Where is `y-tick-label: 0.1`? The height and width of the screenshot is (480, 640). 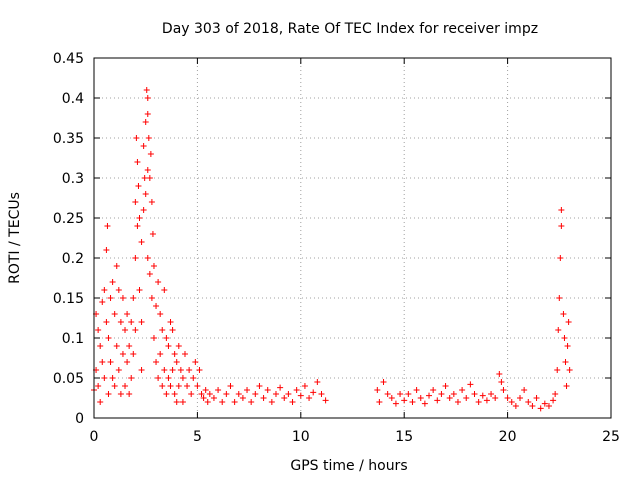 y-tick-label: 0.1 is located at coordinates (73, 339).